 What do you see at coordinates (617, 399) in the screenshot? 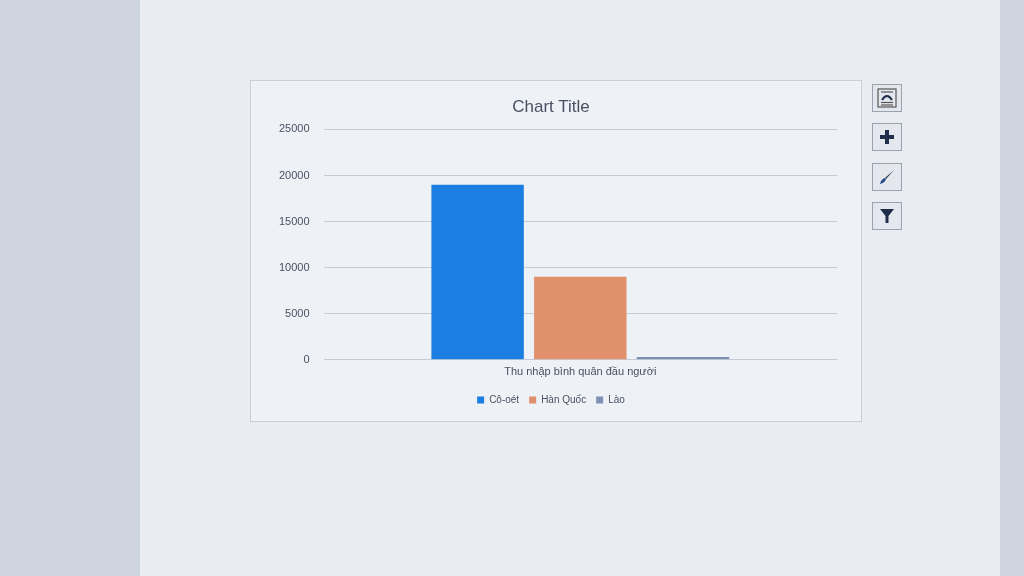
I see `legend-label: Lào` at bounding box center [617, 399].